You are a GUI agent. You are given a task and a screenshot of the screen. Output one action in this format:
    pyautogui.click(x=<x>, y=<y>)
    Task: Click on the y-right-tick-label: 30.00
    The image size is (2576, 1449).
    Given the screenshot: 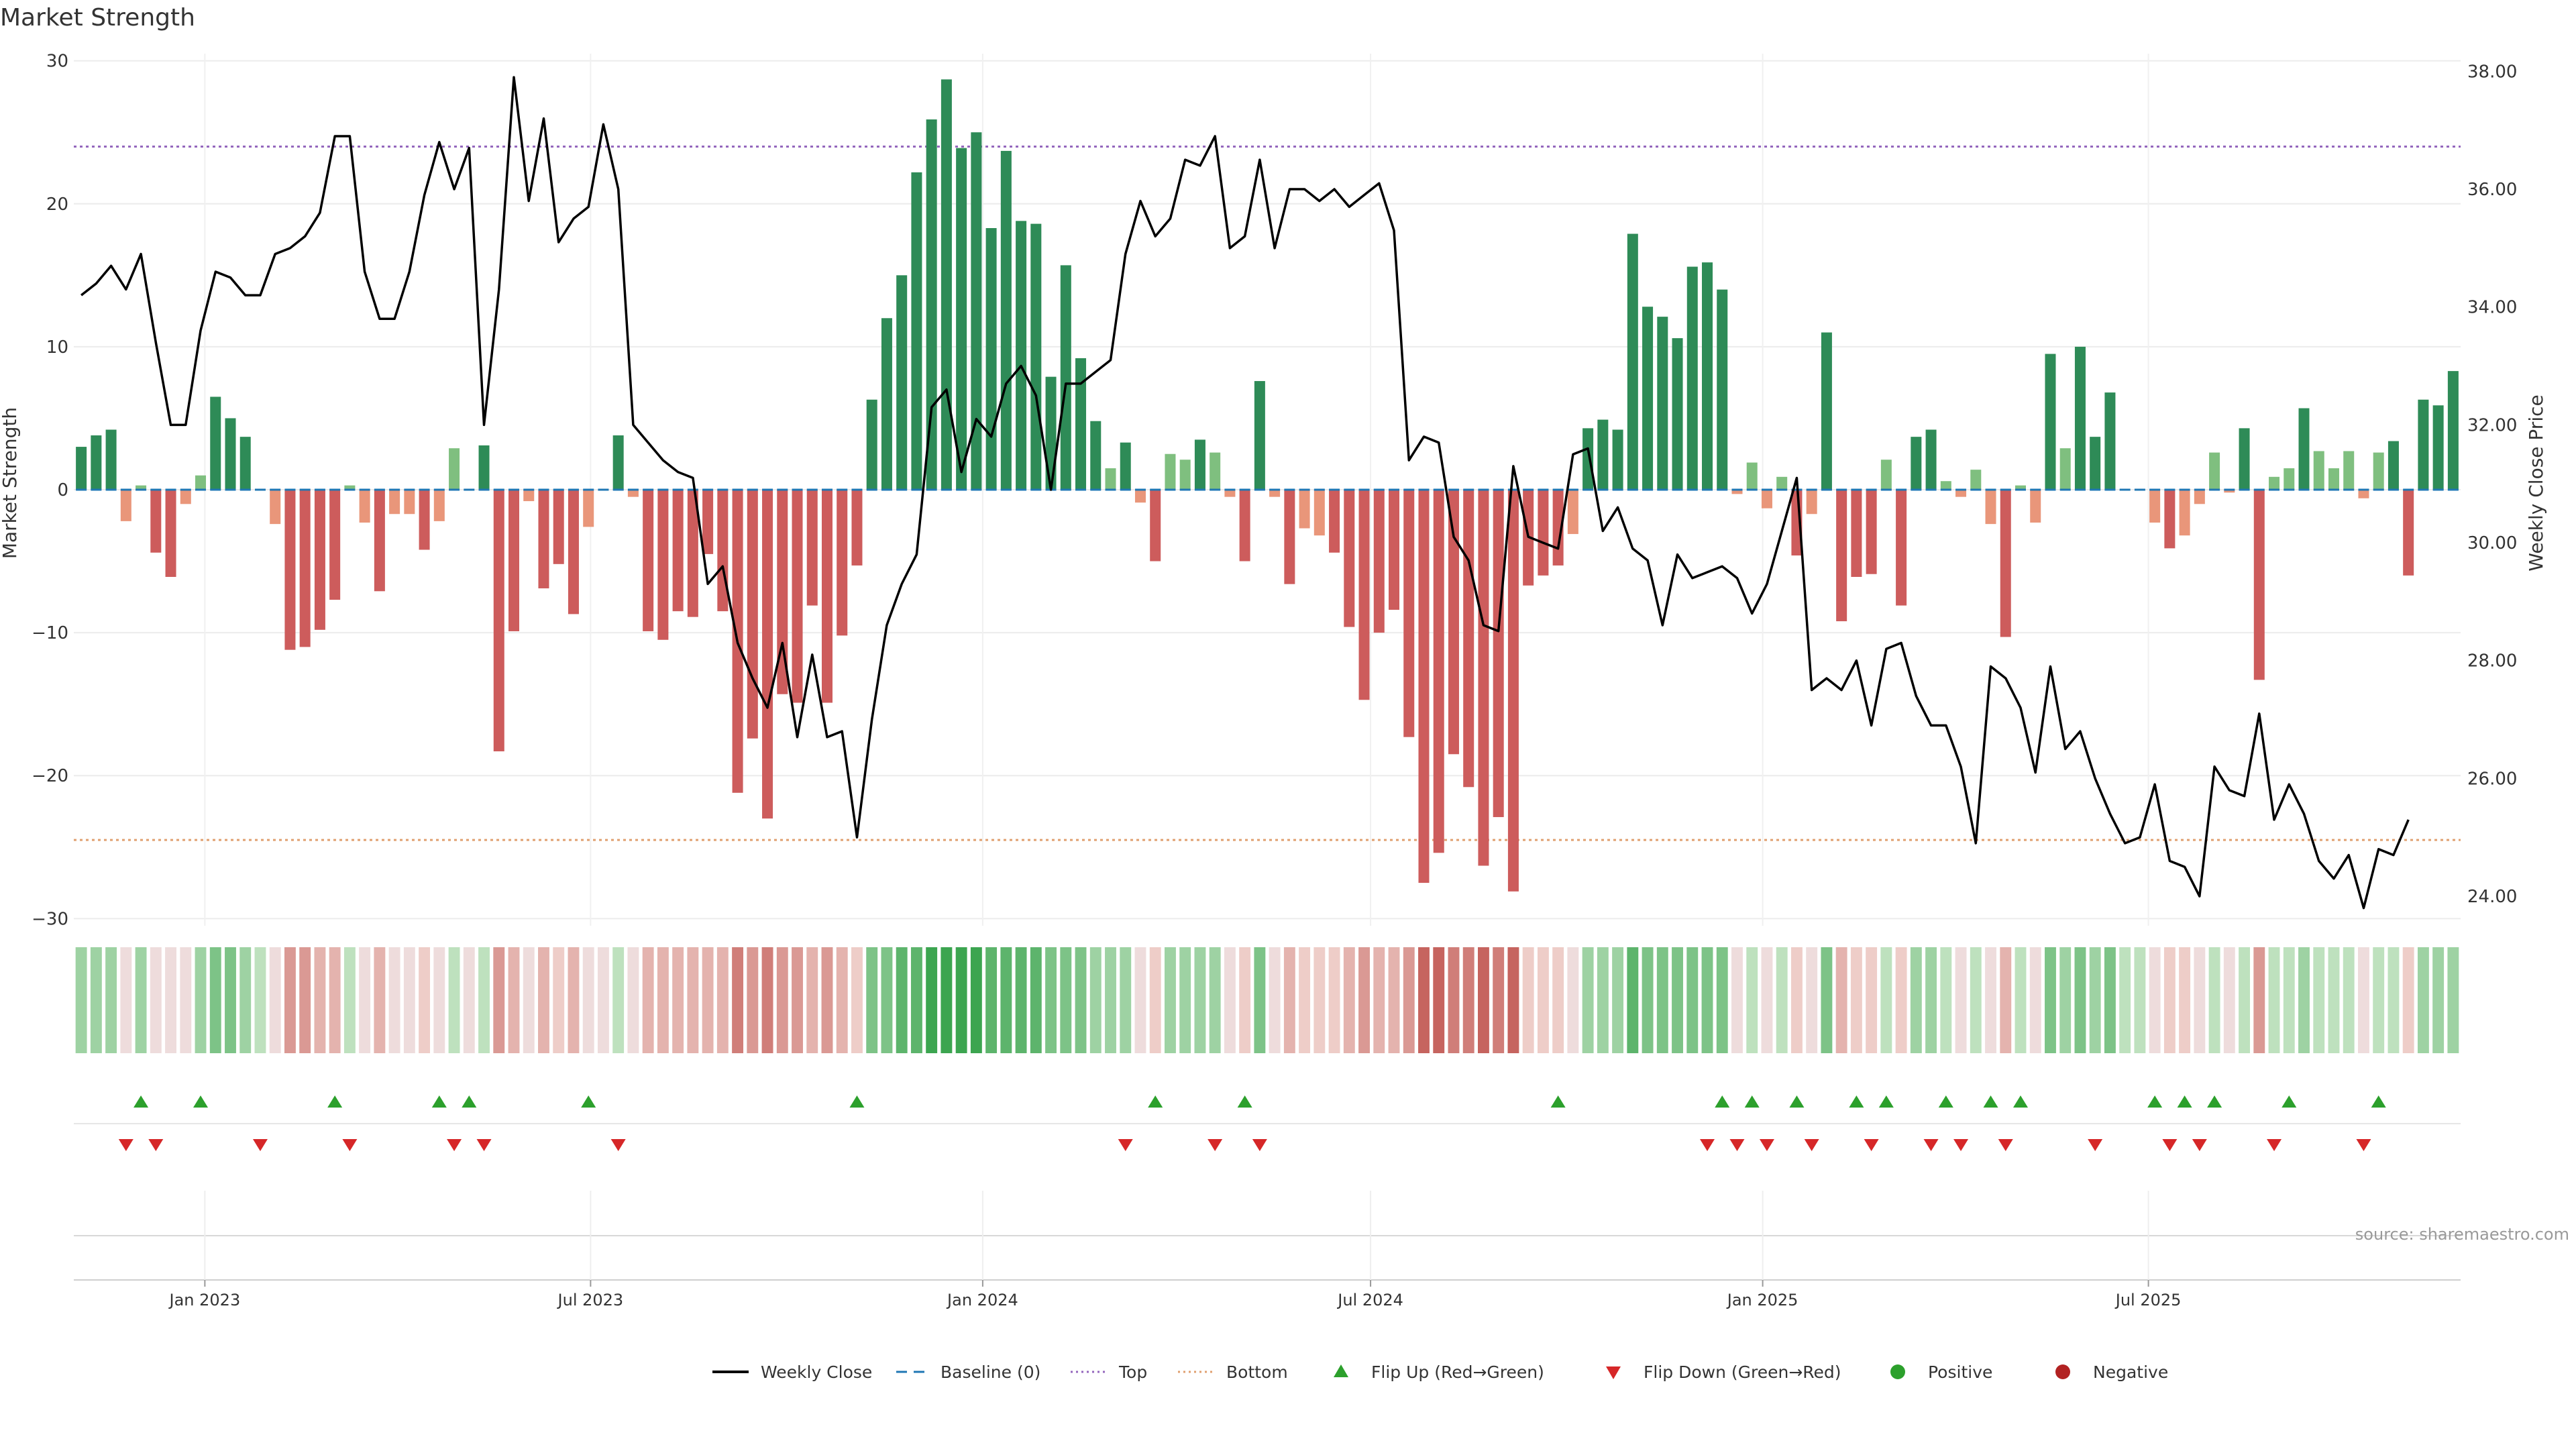 What is the action you would take?
    pyautogui.click(x=2492, y=543)
    